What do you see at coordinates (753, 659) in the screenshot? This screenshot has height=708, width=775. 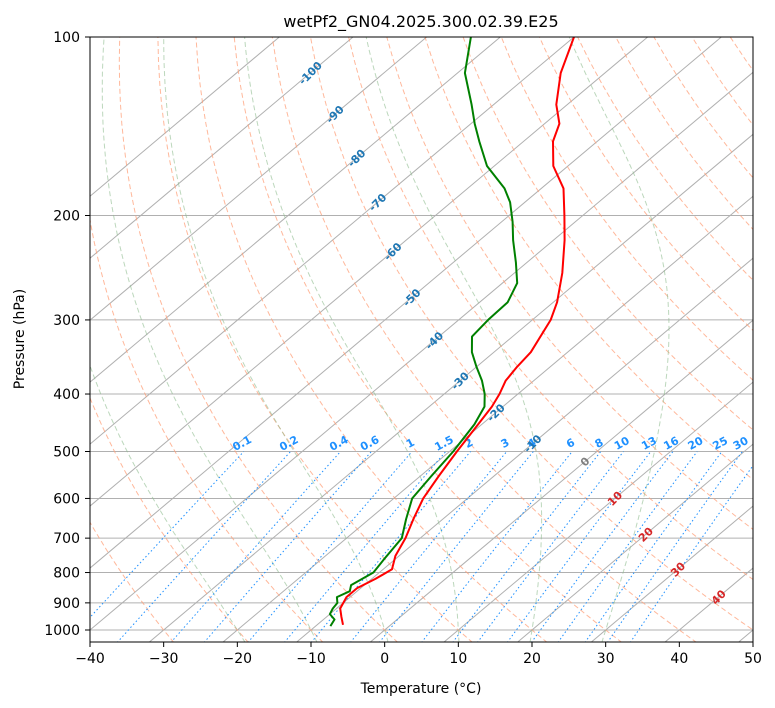 I see `x-tick-label: 50` at bounding box center [753, 659].